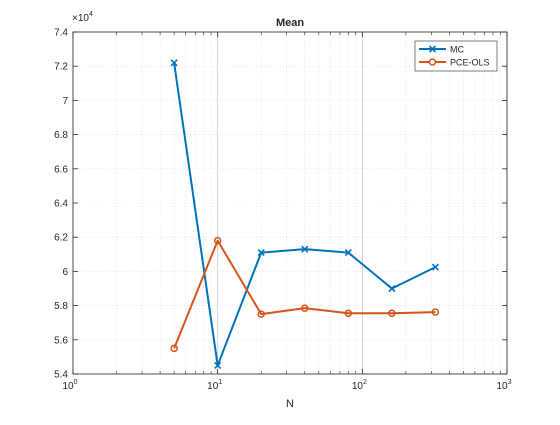 This screenshot has width=560, height=425. I want to click on legend-entries: MC PCE-OLS, so click(454, 56).